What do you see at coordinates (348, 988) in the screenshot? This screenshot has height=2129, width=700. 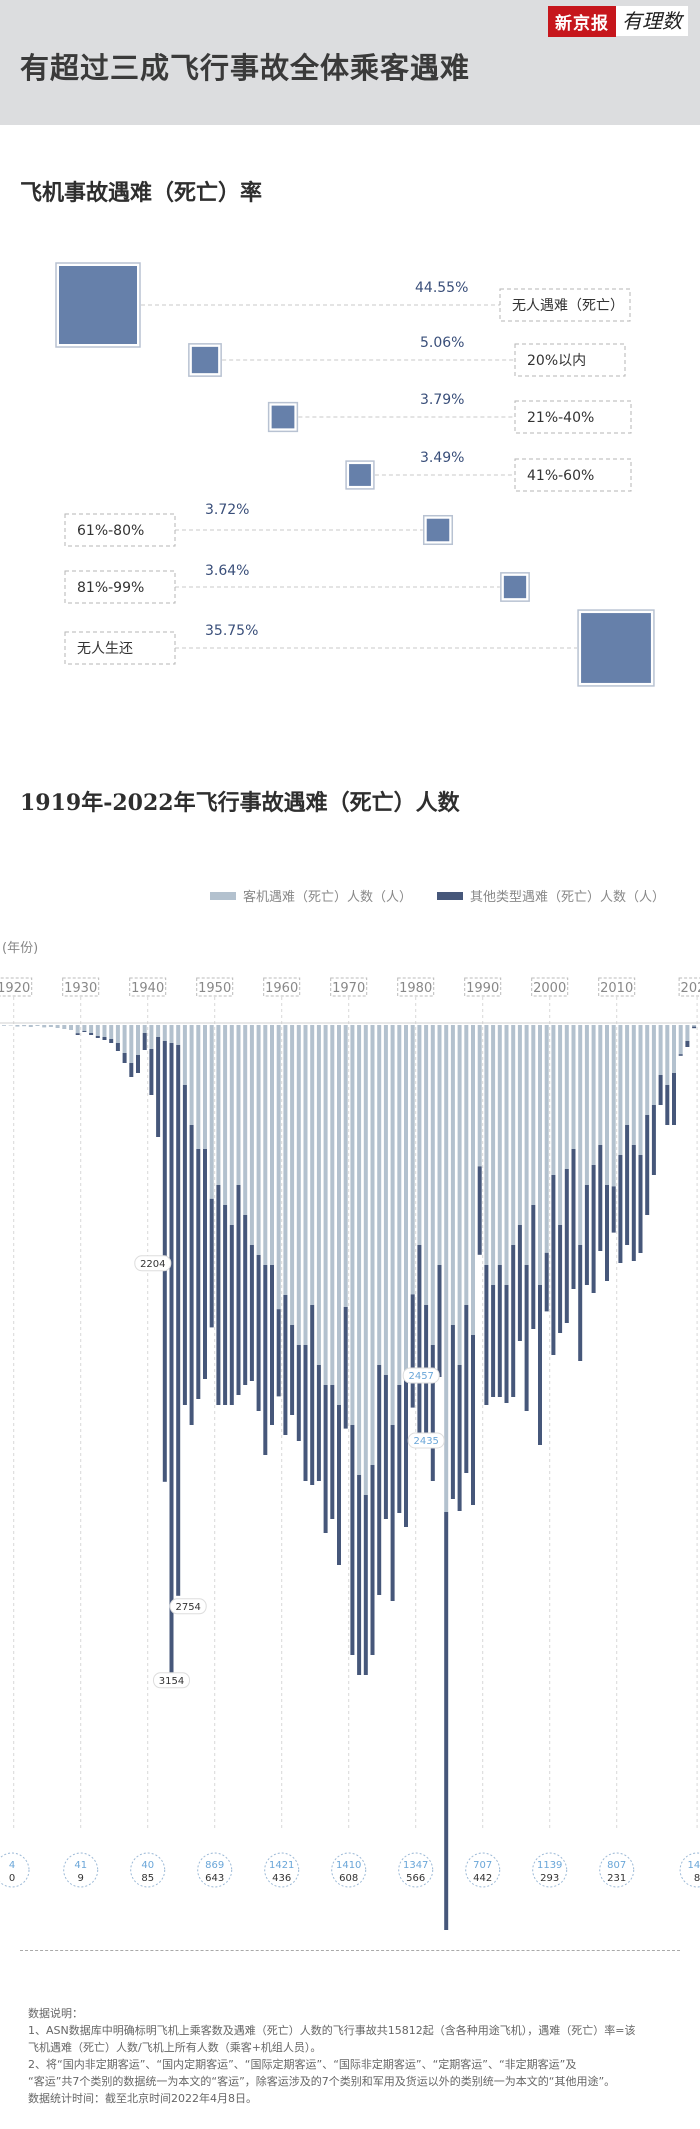 I see `x-tick-label: 1970` at bounding box center [348, 988].